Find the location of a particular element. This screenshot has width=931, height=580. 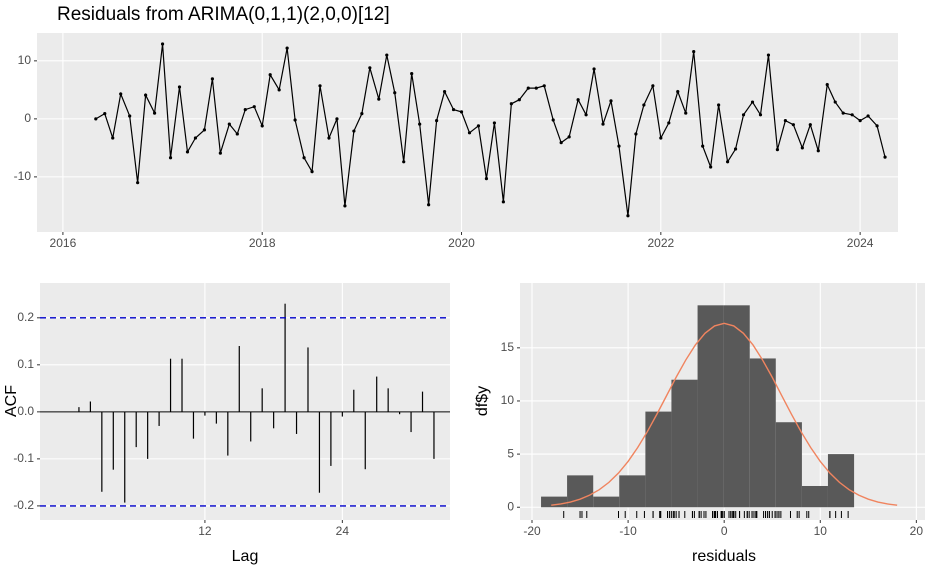

density-curve is located at coordinates (724, 414).